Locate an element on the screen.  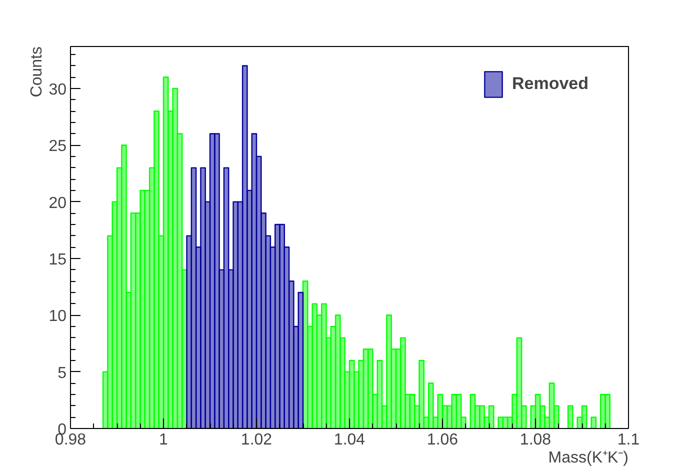
y-tick-label: 15 is located at coordinates (57, 259).